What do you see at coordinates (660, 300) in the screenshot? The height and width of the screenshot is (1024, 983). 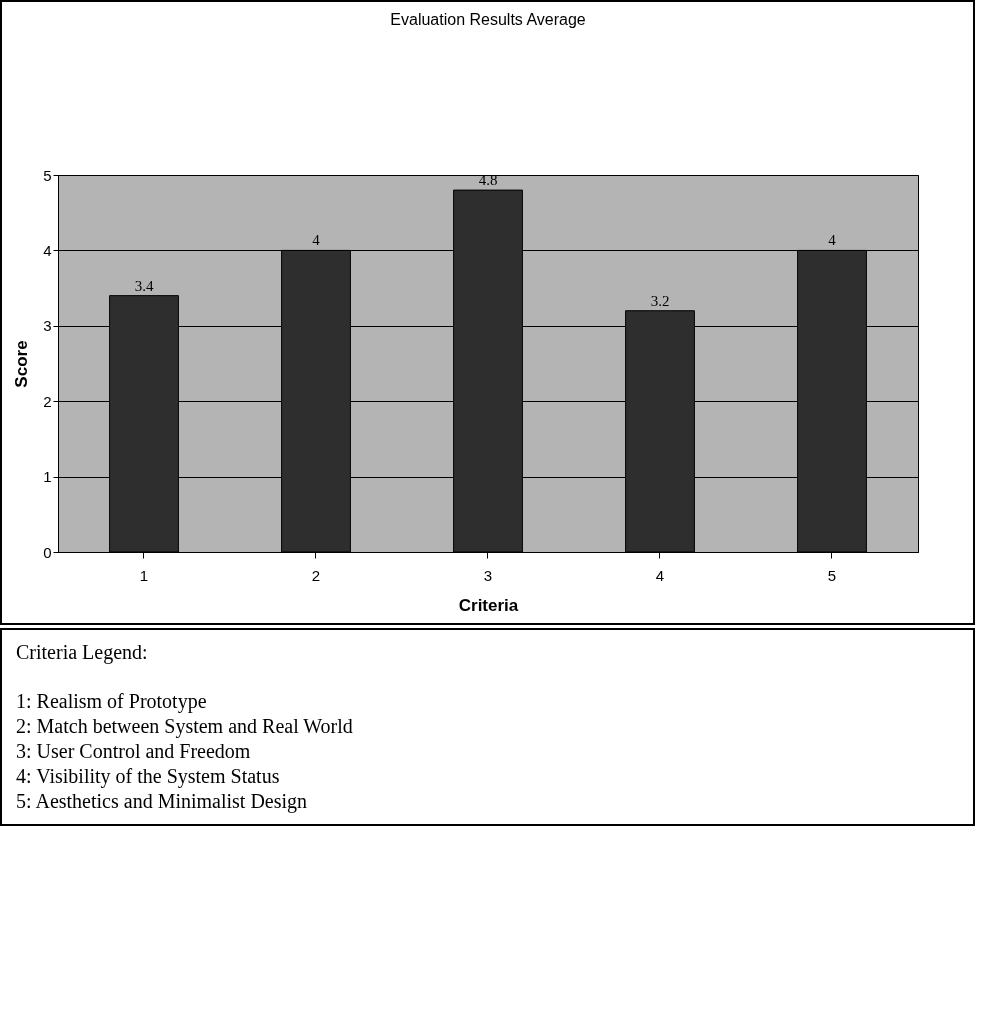 I see `data-label: 3.2` at bounding box center [660, 300].